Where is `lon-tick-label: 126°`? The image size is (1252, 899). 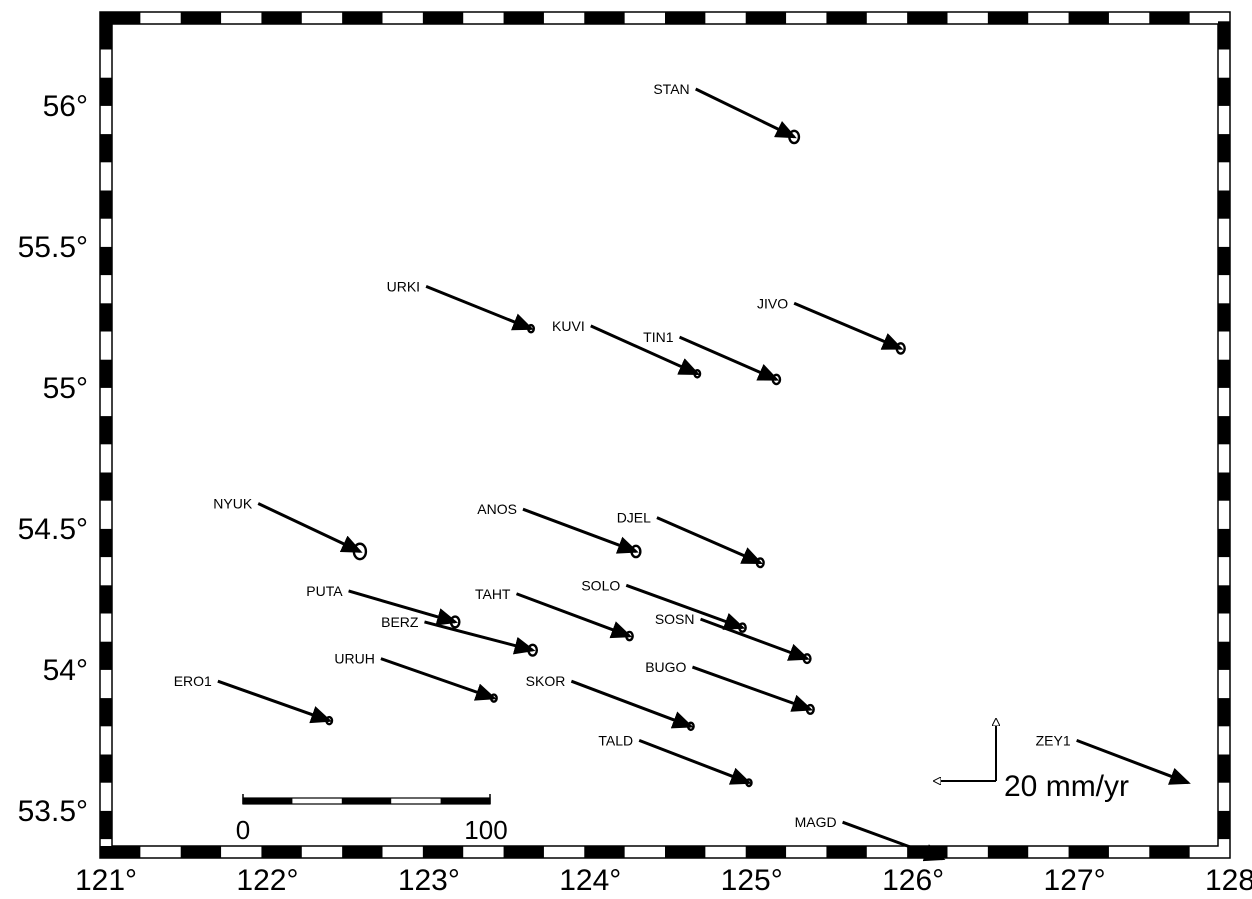 lon-tick-label: 126° is located at coordinates (913, 880).